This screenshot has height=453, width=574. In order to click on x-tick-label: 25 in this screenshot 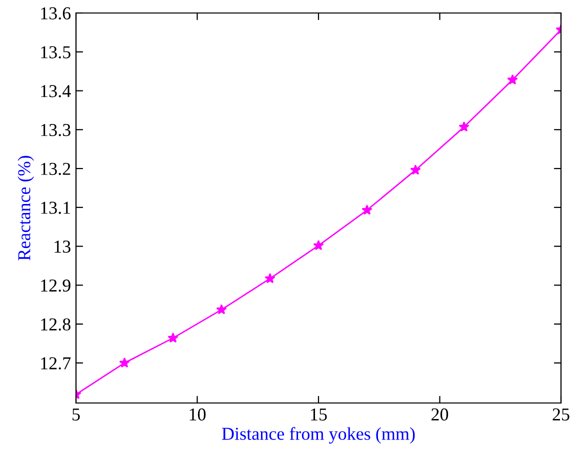, I will do `click(561, 414)`.